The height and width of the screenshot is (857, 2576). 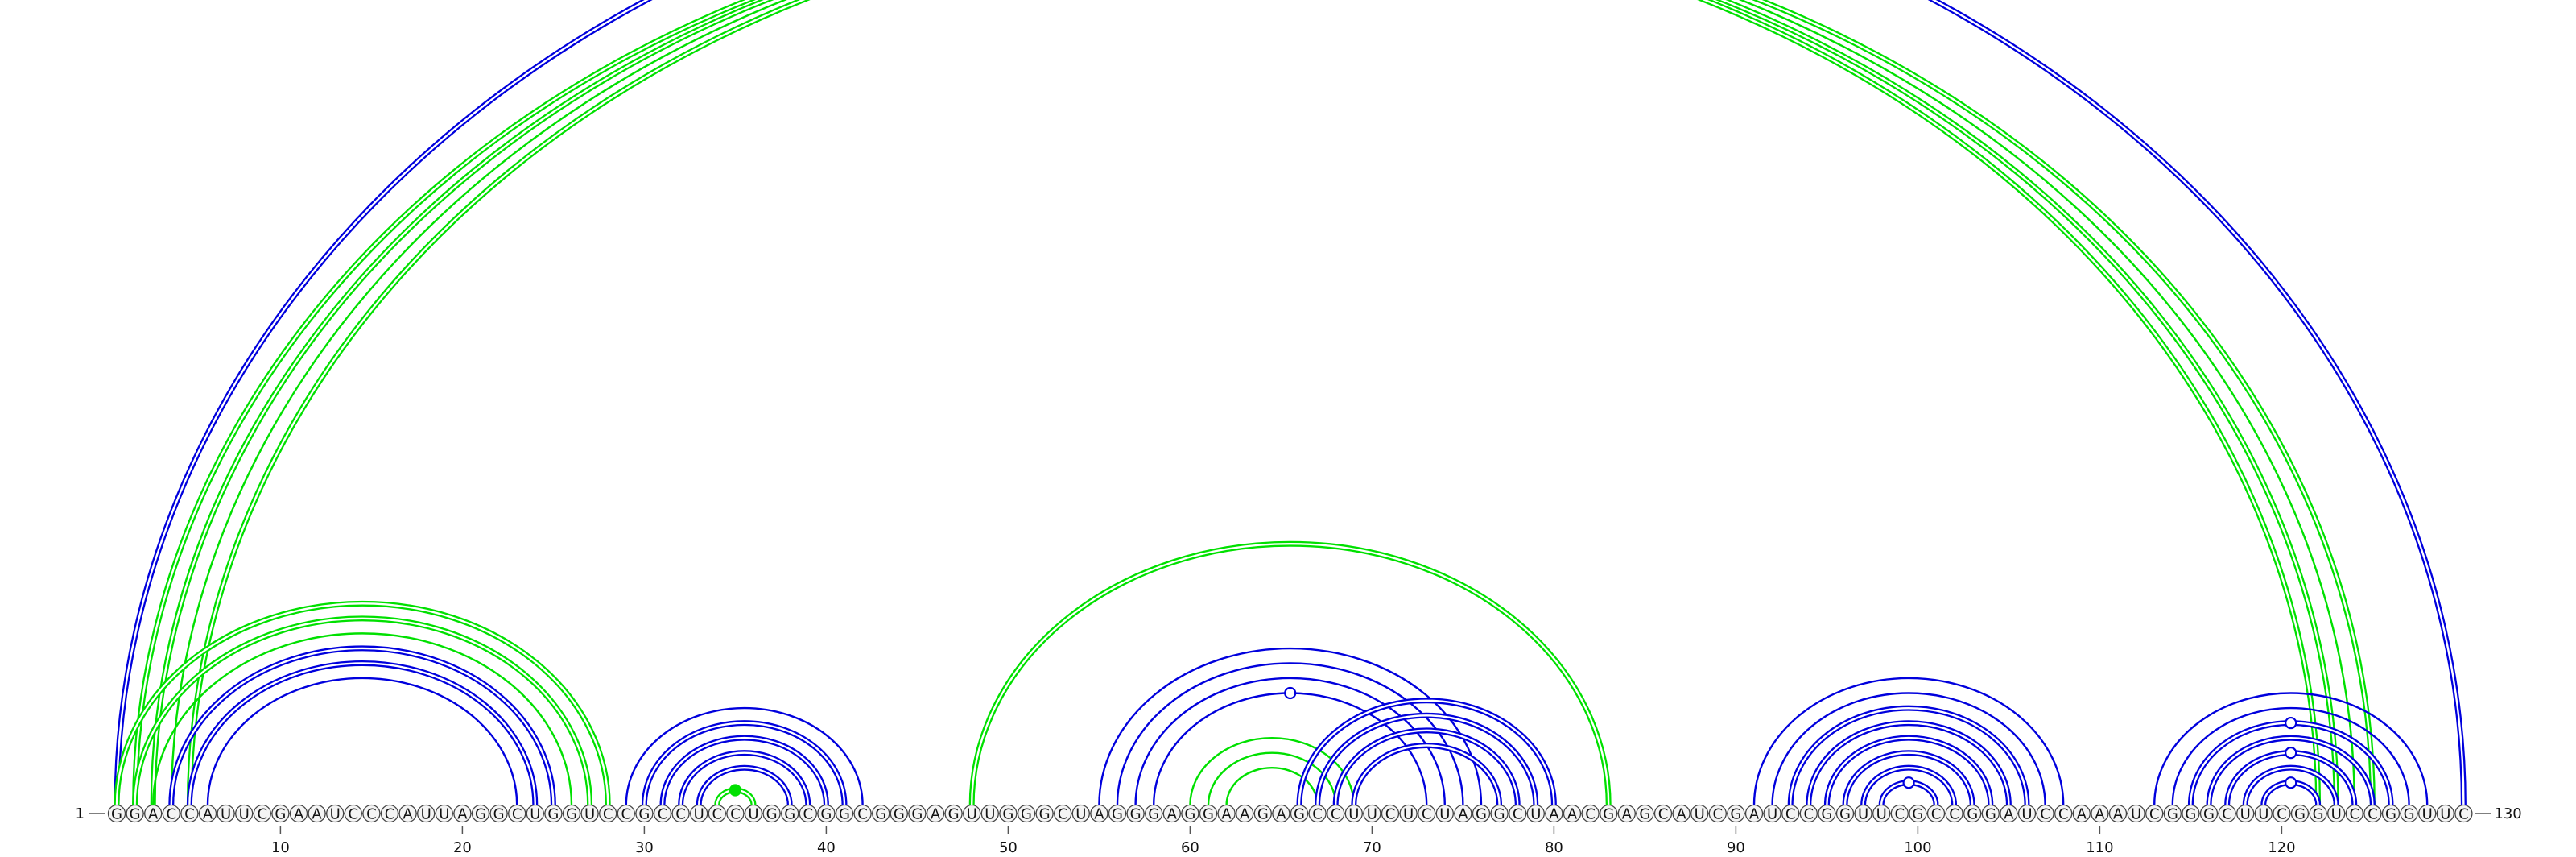 I want to click on tick-label: 80, so click(x=1554, y=847).